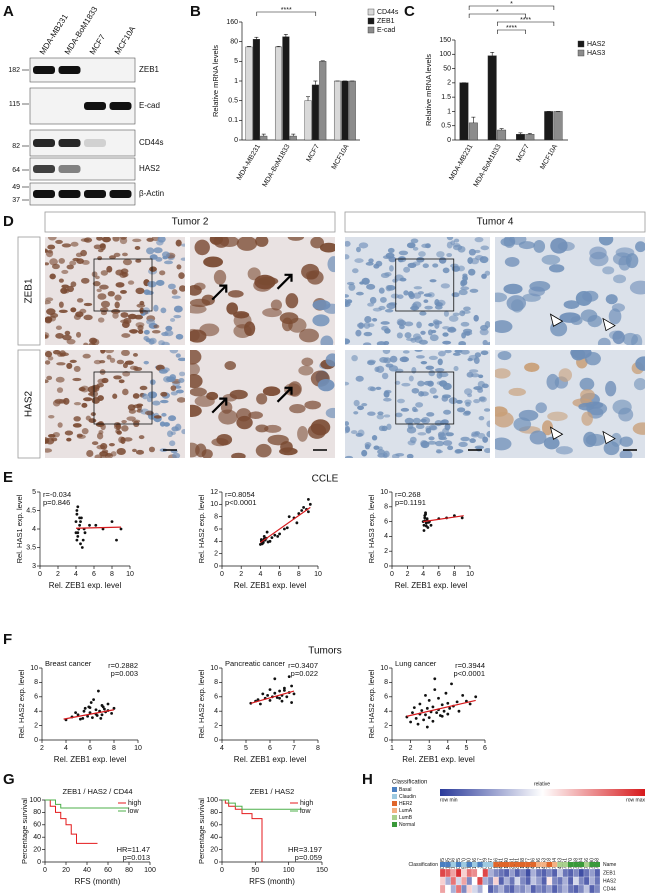 The width and height of the screenshot is (650, 896). What do you see at coordinates (35, 800) in the screenshot?
I see `y-tick-label: 100` at bounding box center [35, 800].